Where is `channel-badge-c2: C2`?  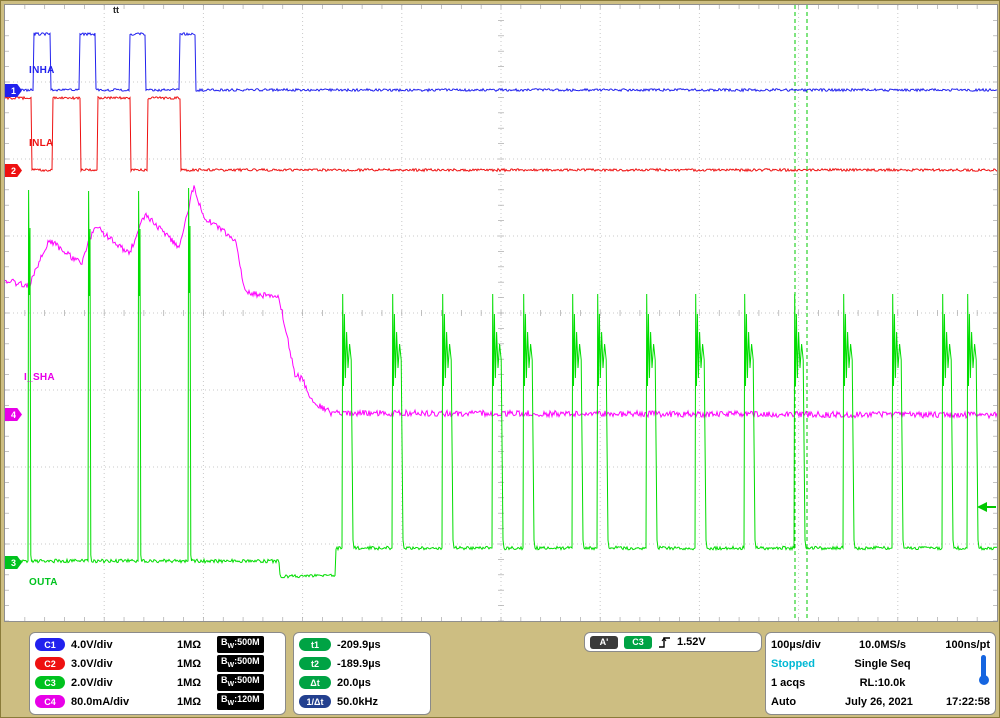
channel-badge-c2: C2 is located at coordinates (50, 663).